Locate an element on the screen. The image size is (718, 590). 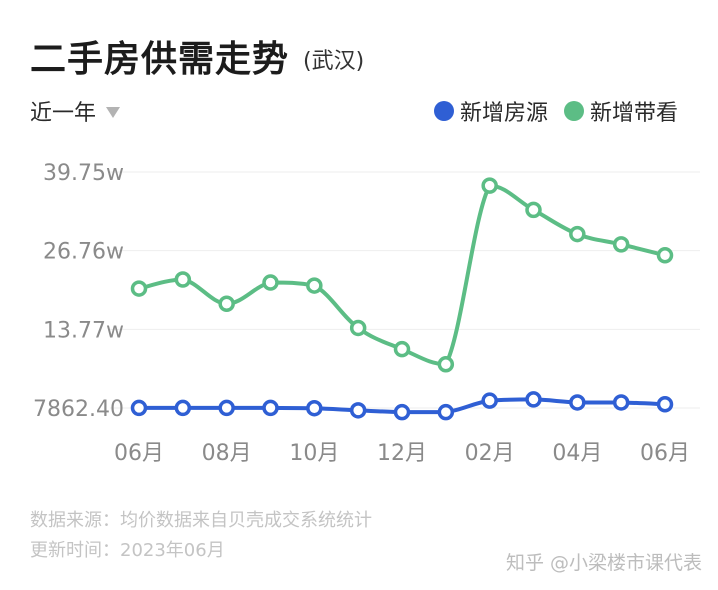
legend-item-viewings: 新增带看 is located at coordinates (620, 111).